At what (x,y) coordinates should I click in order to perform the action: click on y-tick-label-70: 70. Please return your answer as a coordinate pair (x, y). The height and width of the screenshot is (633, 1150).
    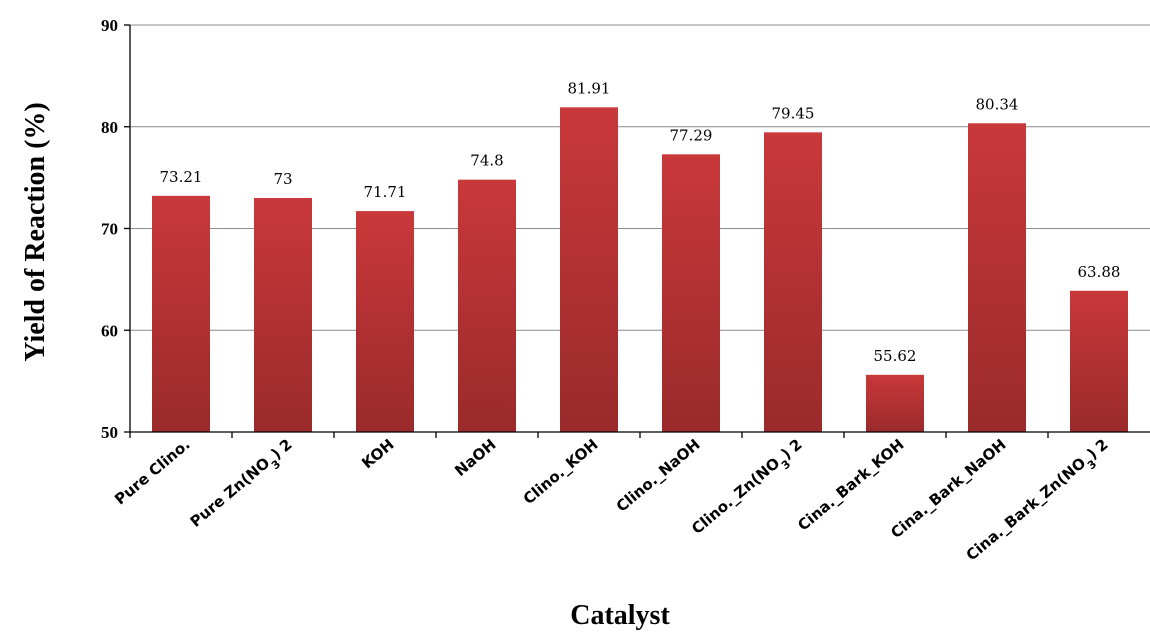
    Looking at the image, I should click on (109, 229).